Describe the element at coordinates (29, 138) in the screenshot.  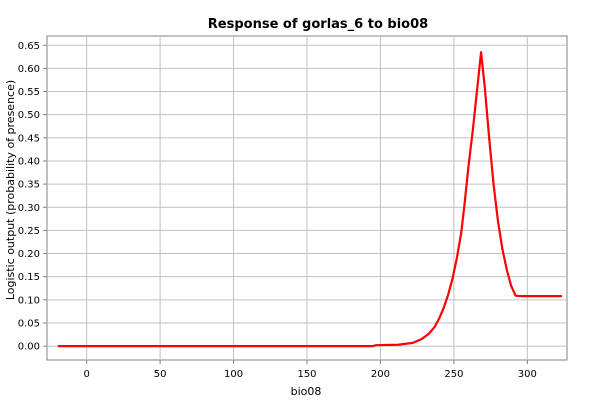
I see `y-tick-label: 0.45` at that location.